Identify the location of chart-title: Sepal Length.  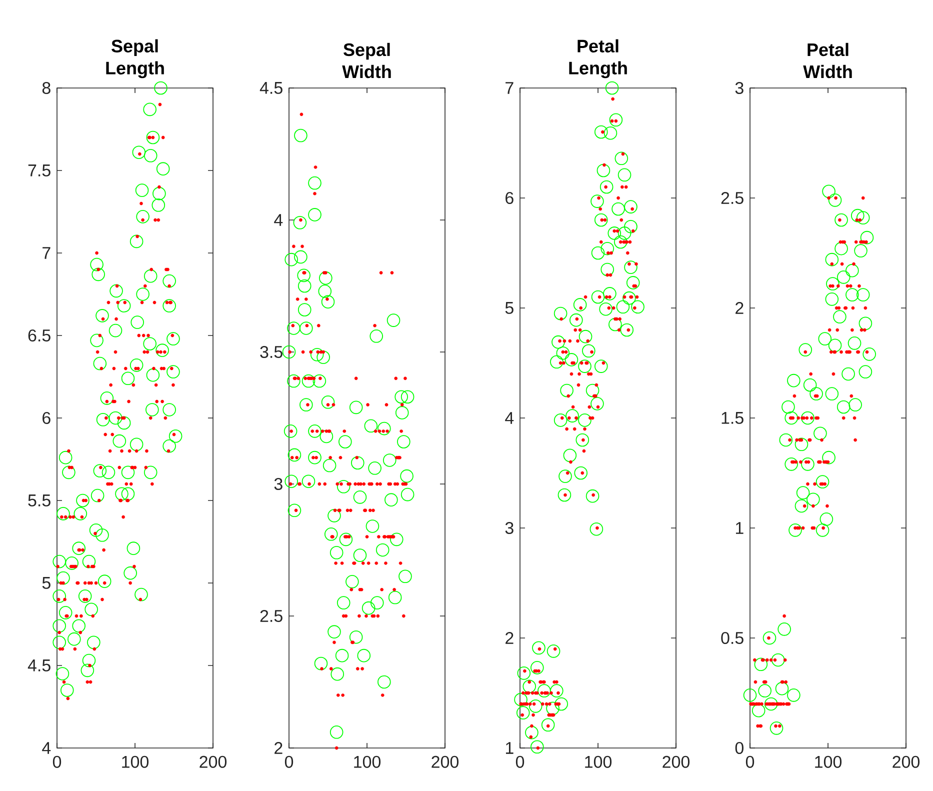
(135, 58).